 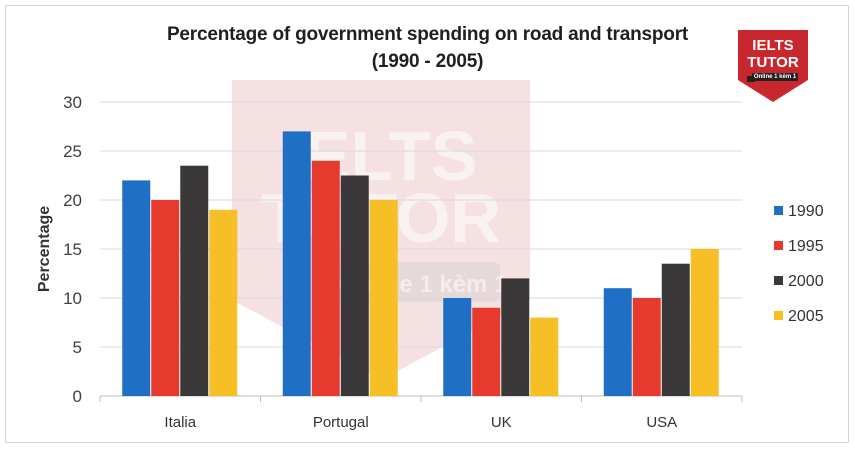 What do you see at coordinates (617, 342) in the screenshot?
I see `bar-usa-1990` at bounding box center [617, 342].